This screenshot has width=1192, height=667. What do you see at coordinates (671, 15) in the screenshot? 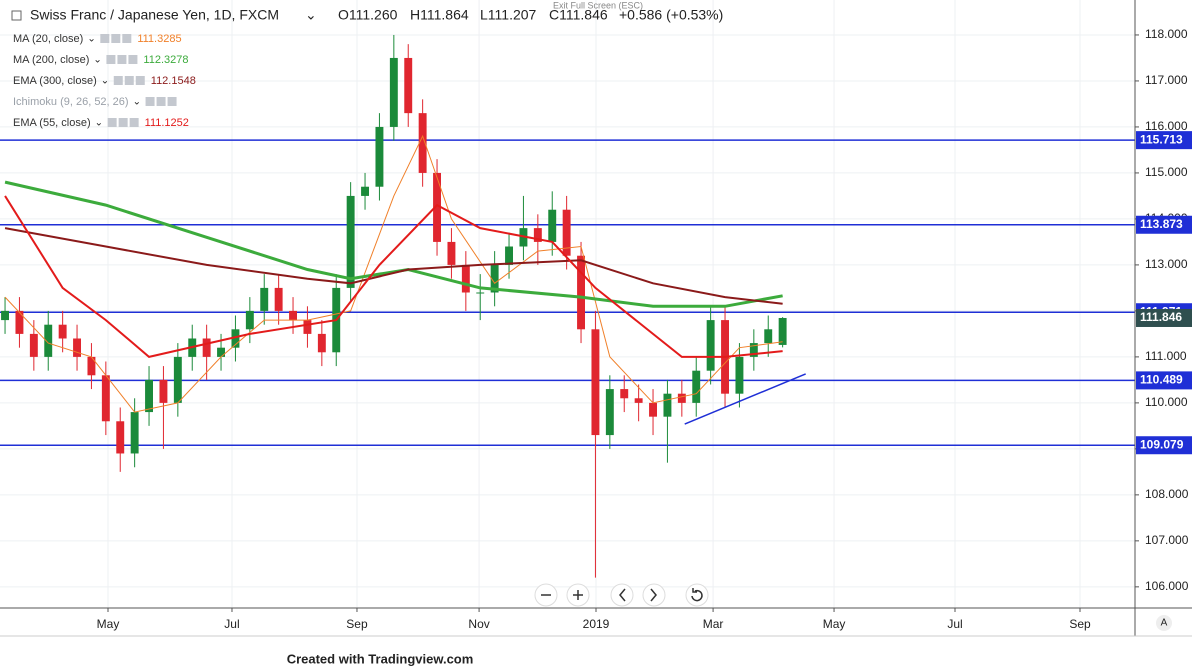
I see `ohlc-change: +0.586 (+0.53%)` at bounding box center [671, 15].